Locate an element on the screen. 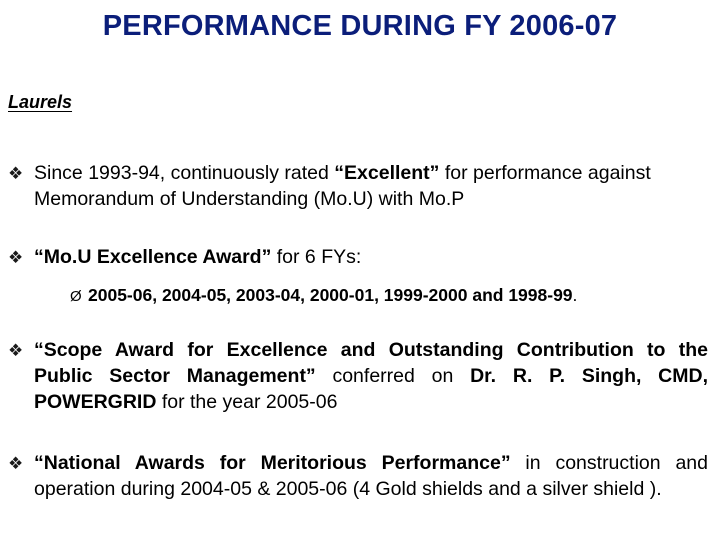 Image resolution: width=720 pixels, height=540 pixels. page-title: PERFORMANCE DURING FY 2006-07 is located at coordinates (360, 26).